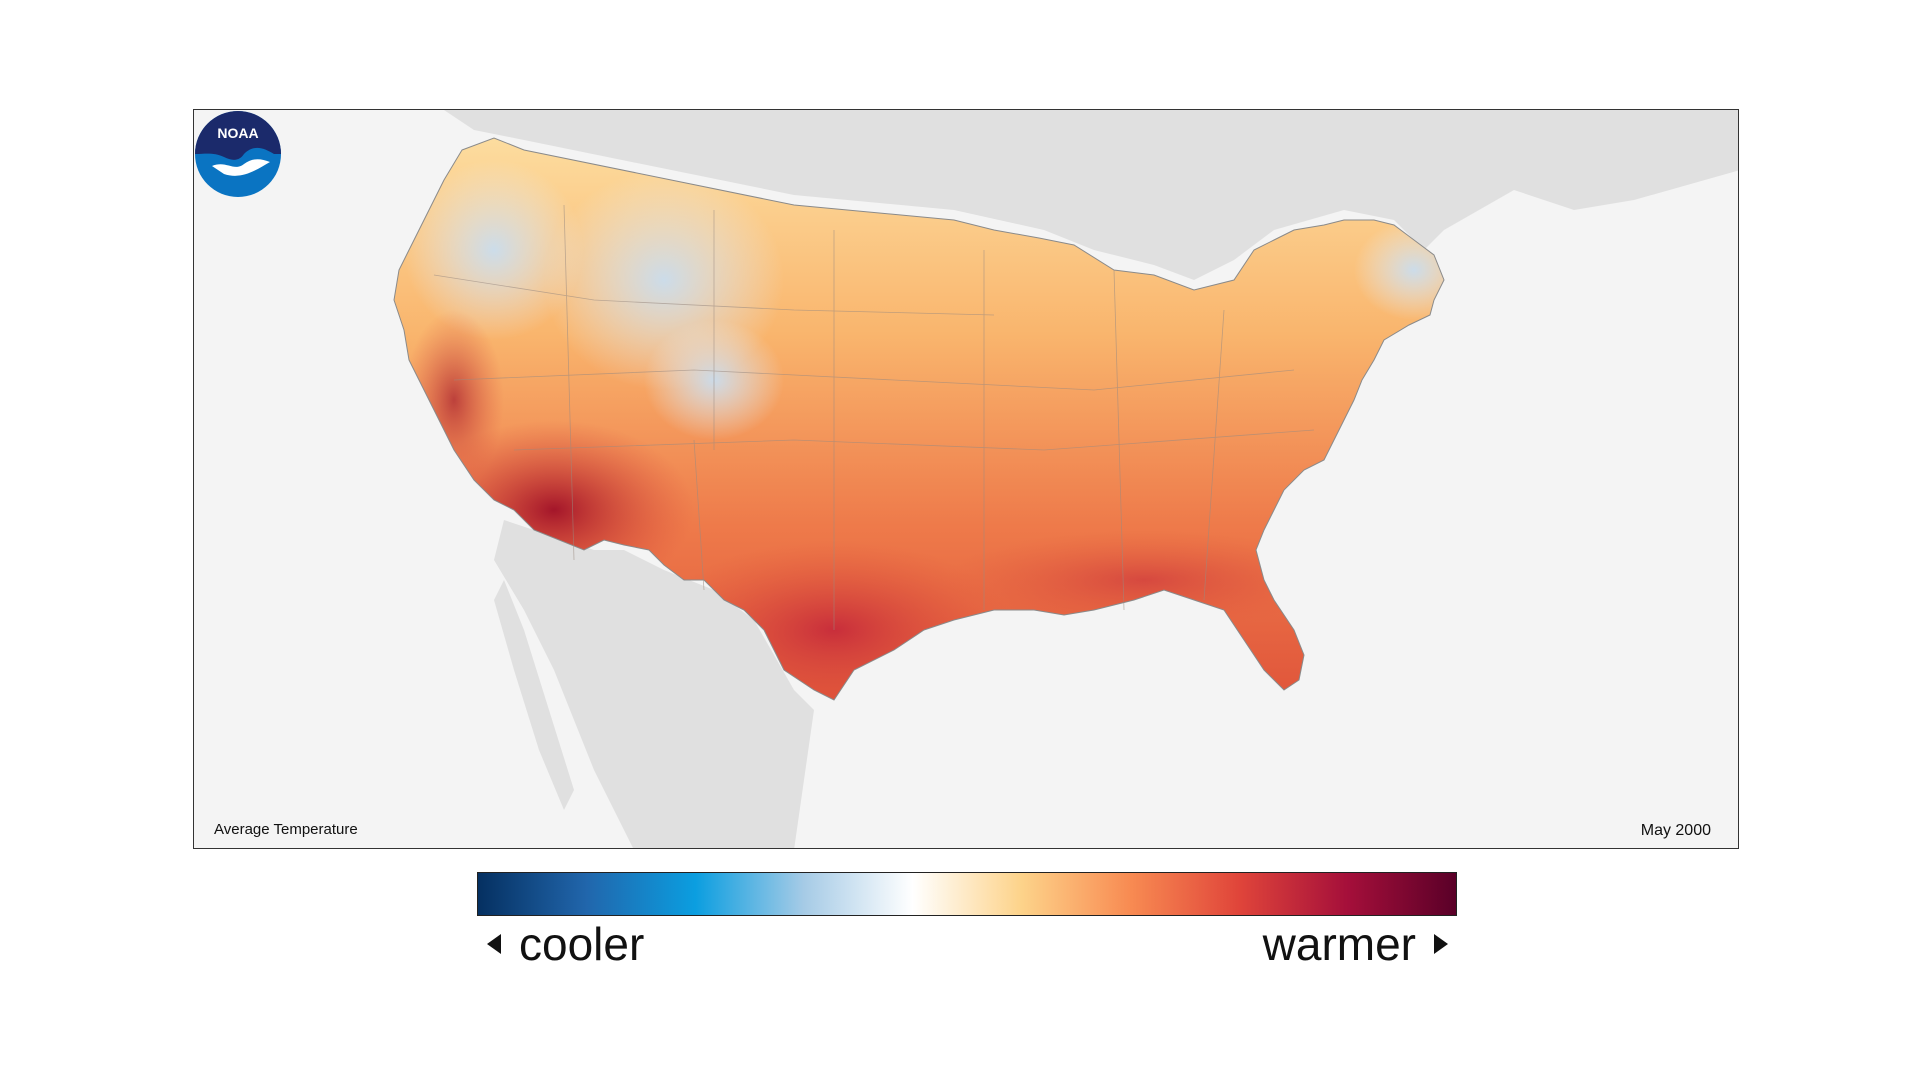 The width and height of the screenshot is (1920, 1080). I want to click on map-date: May 2000, so click(1675, 830).